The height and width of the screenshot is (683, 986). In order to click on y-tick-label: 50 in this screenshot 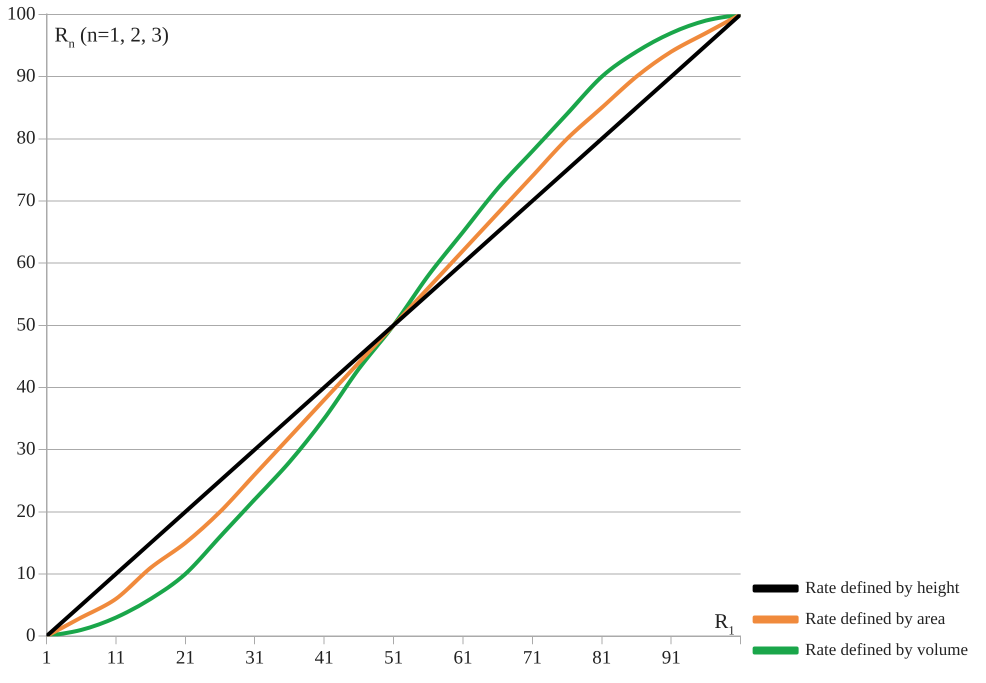, I will do `click(26, 325)`.